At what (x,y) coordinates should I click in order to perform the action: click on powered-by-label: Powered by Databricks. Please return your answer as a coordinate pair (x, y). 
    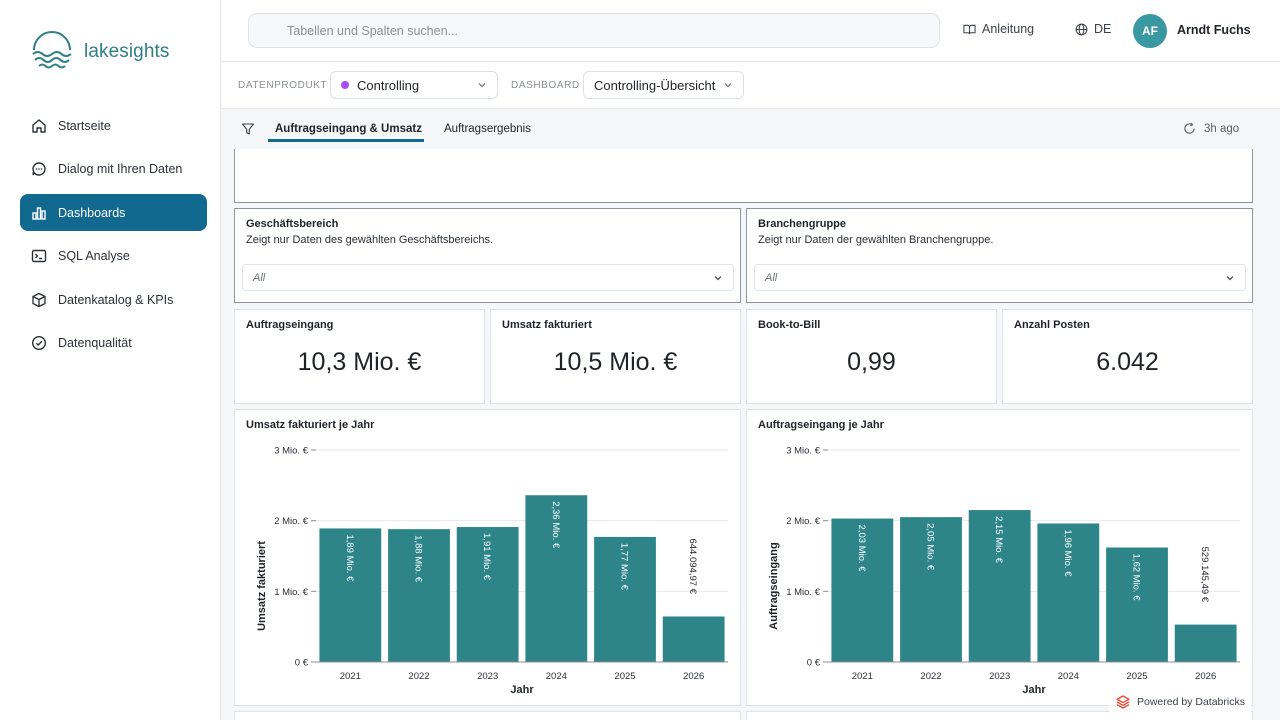
    Looking at the image, I should click on (1191, 702).